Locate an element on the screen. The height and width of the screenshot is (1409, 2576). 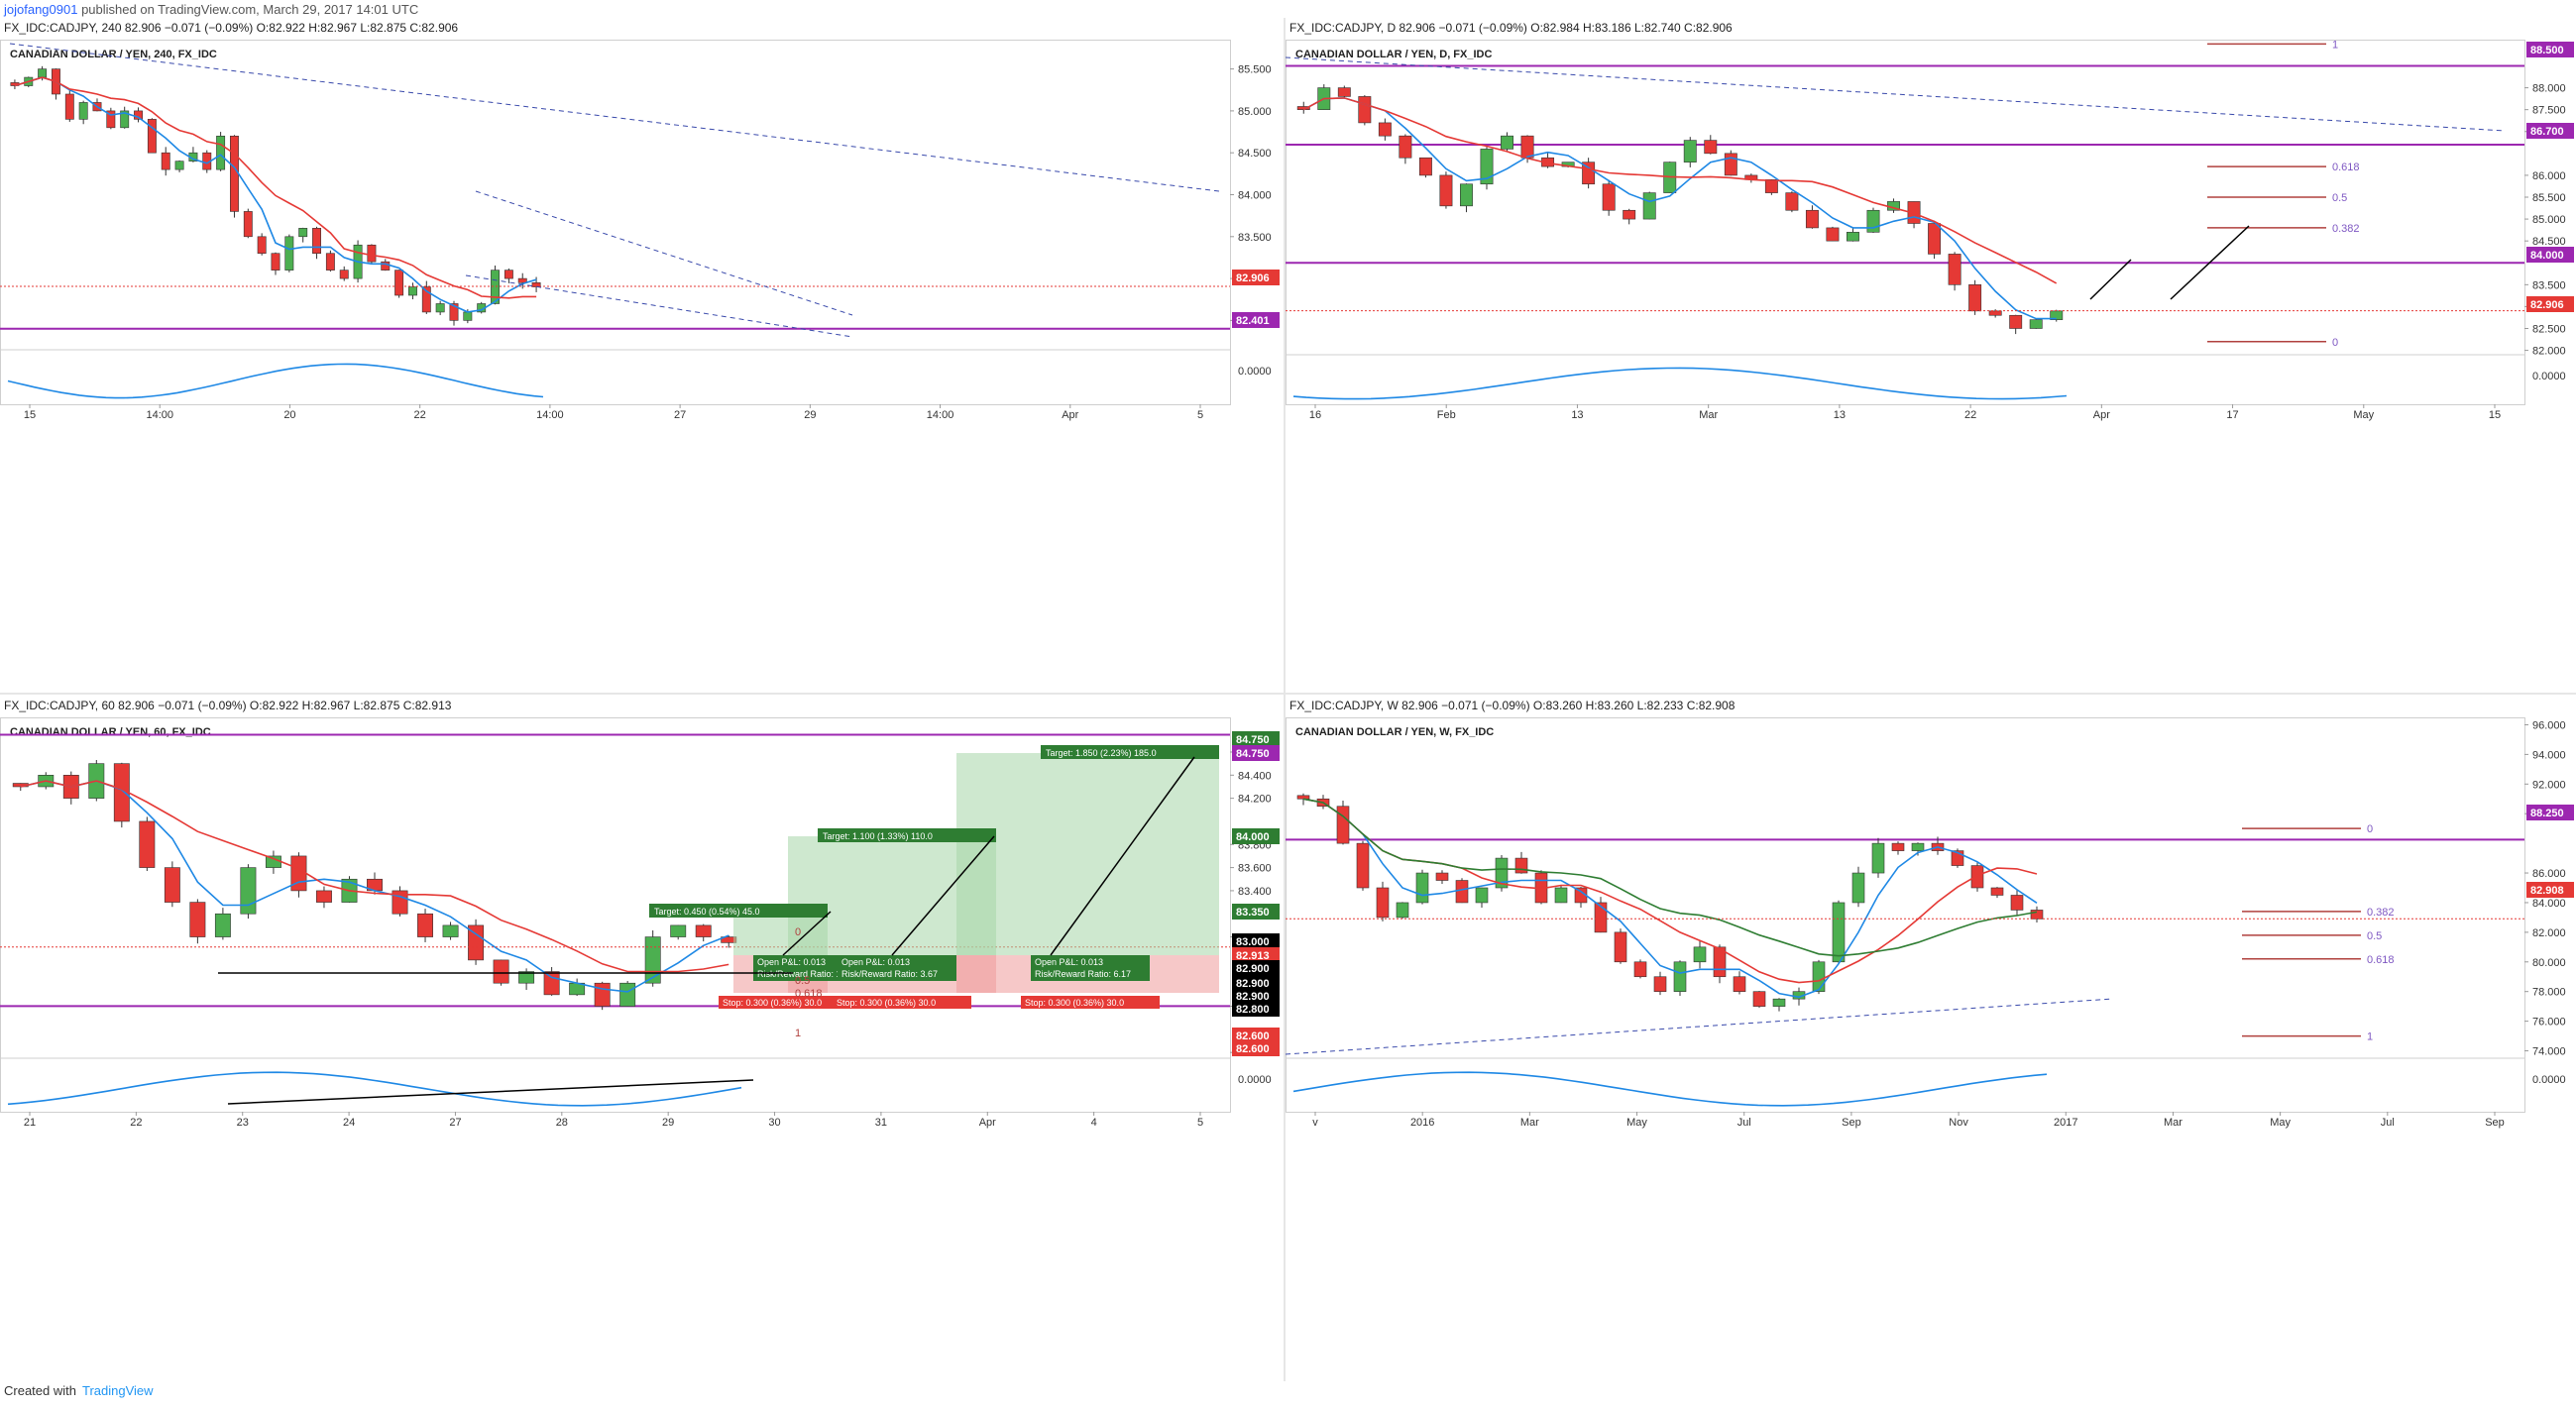
price-axis-label: 85.500 is located at coordinates (2549, 198).